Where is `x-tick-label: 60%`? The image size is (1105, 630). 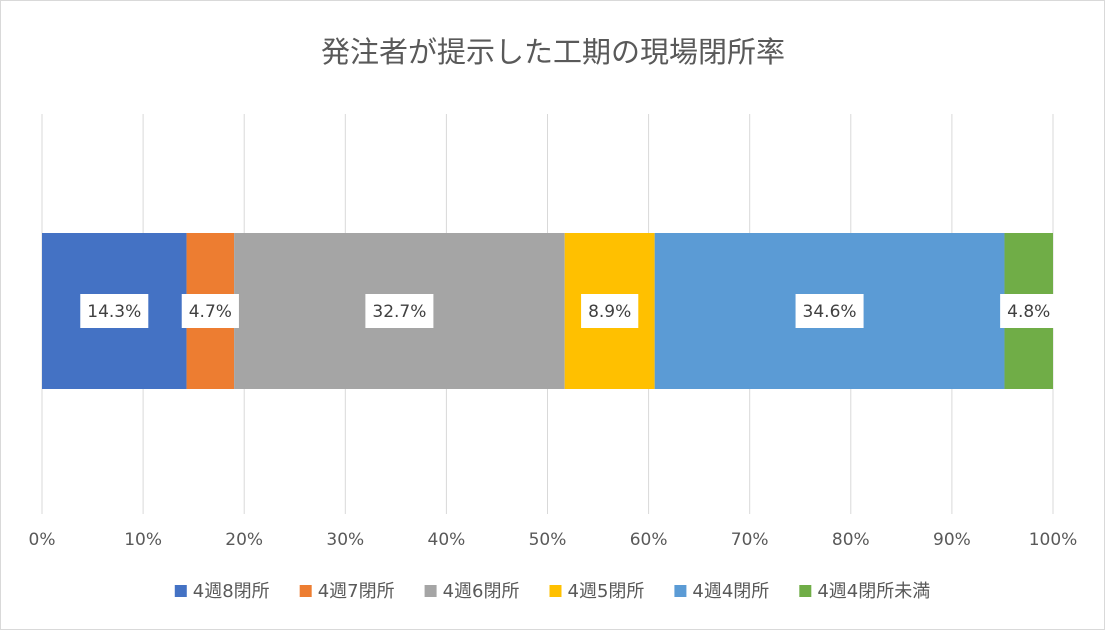 x-tick-label: 60% is located at coordinates (649, 540).